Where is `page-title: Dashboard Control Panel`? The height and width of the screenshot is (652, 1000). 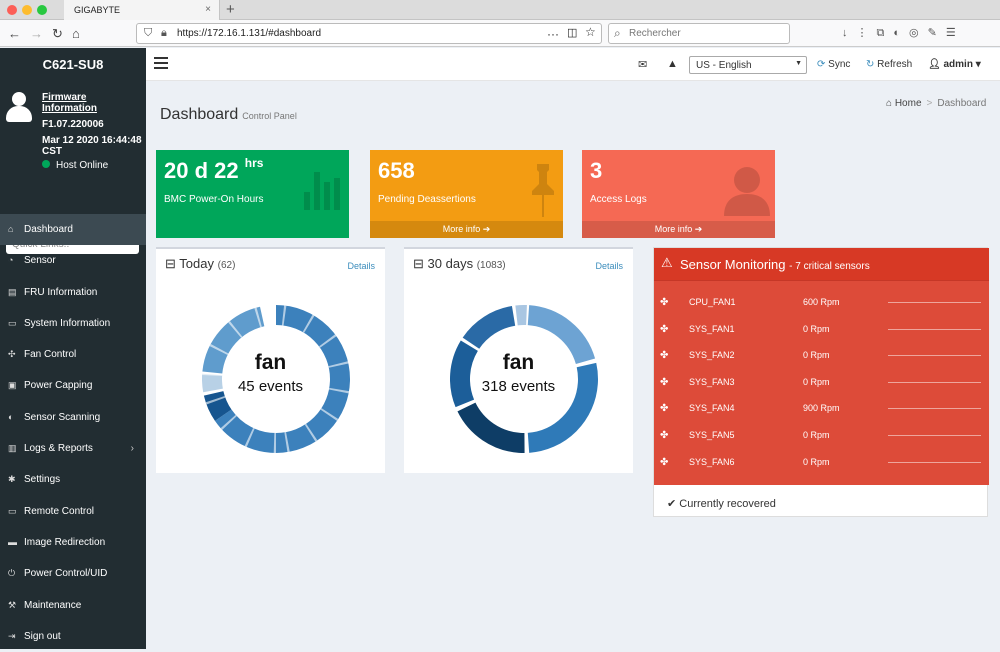
page-title: Dashboard Control Panel is located at coordinates (228, 115).